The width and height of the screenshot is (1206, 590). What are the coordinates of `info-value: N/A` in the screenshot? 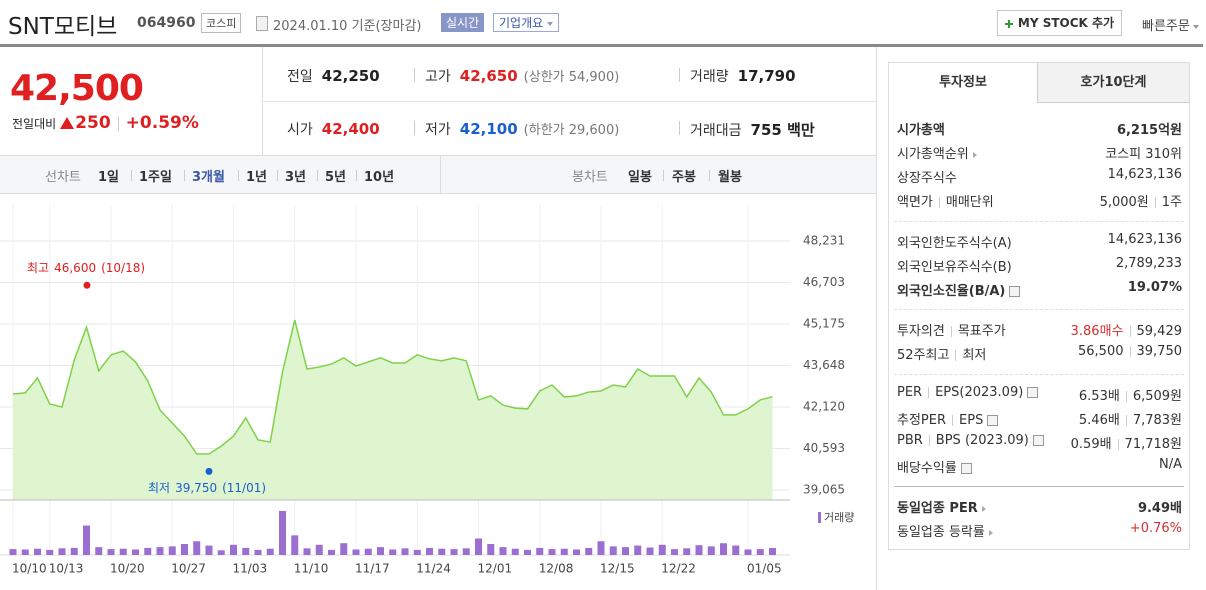 It's located at (1091, 464).